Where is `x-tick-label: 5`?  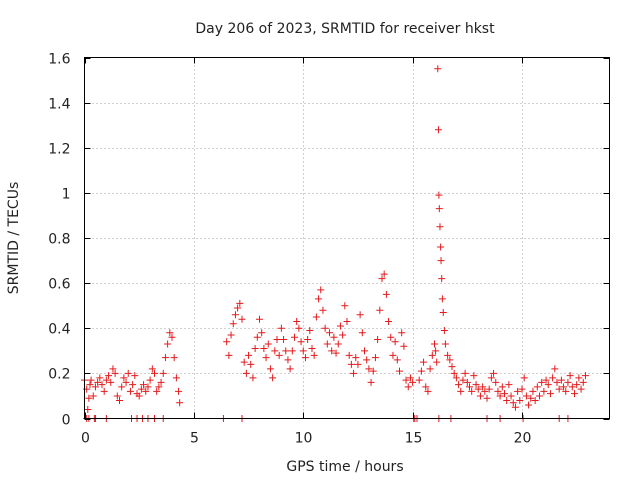
x-tick-label: 5 is located at coordinates (194, 439).